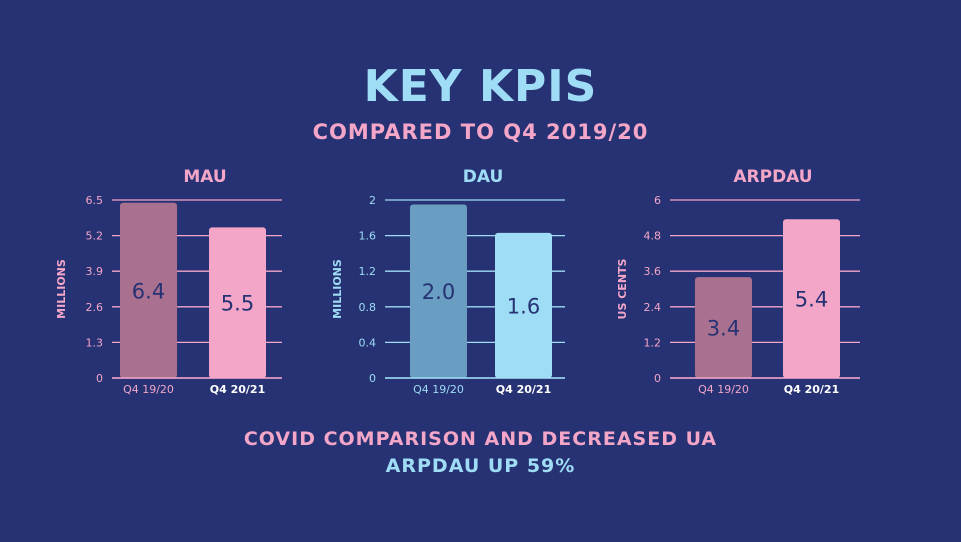 This screenshot has height=542, width=961. I want to click on dau-data-label: 1.6, so click(523, 306).